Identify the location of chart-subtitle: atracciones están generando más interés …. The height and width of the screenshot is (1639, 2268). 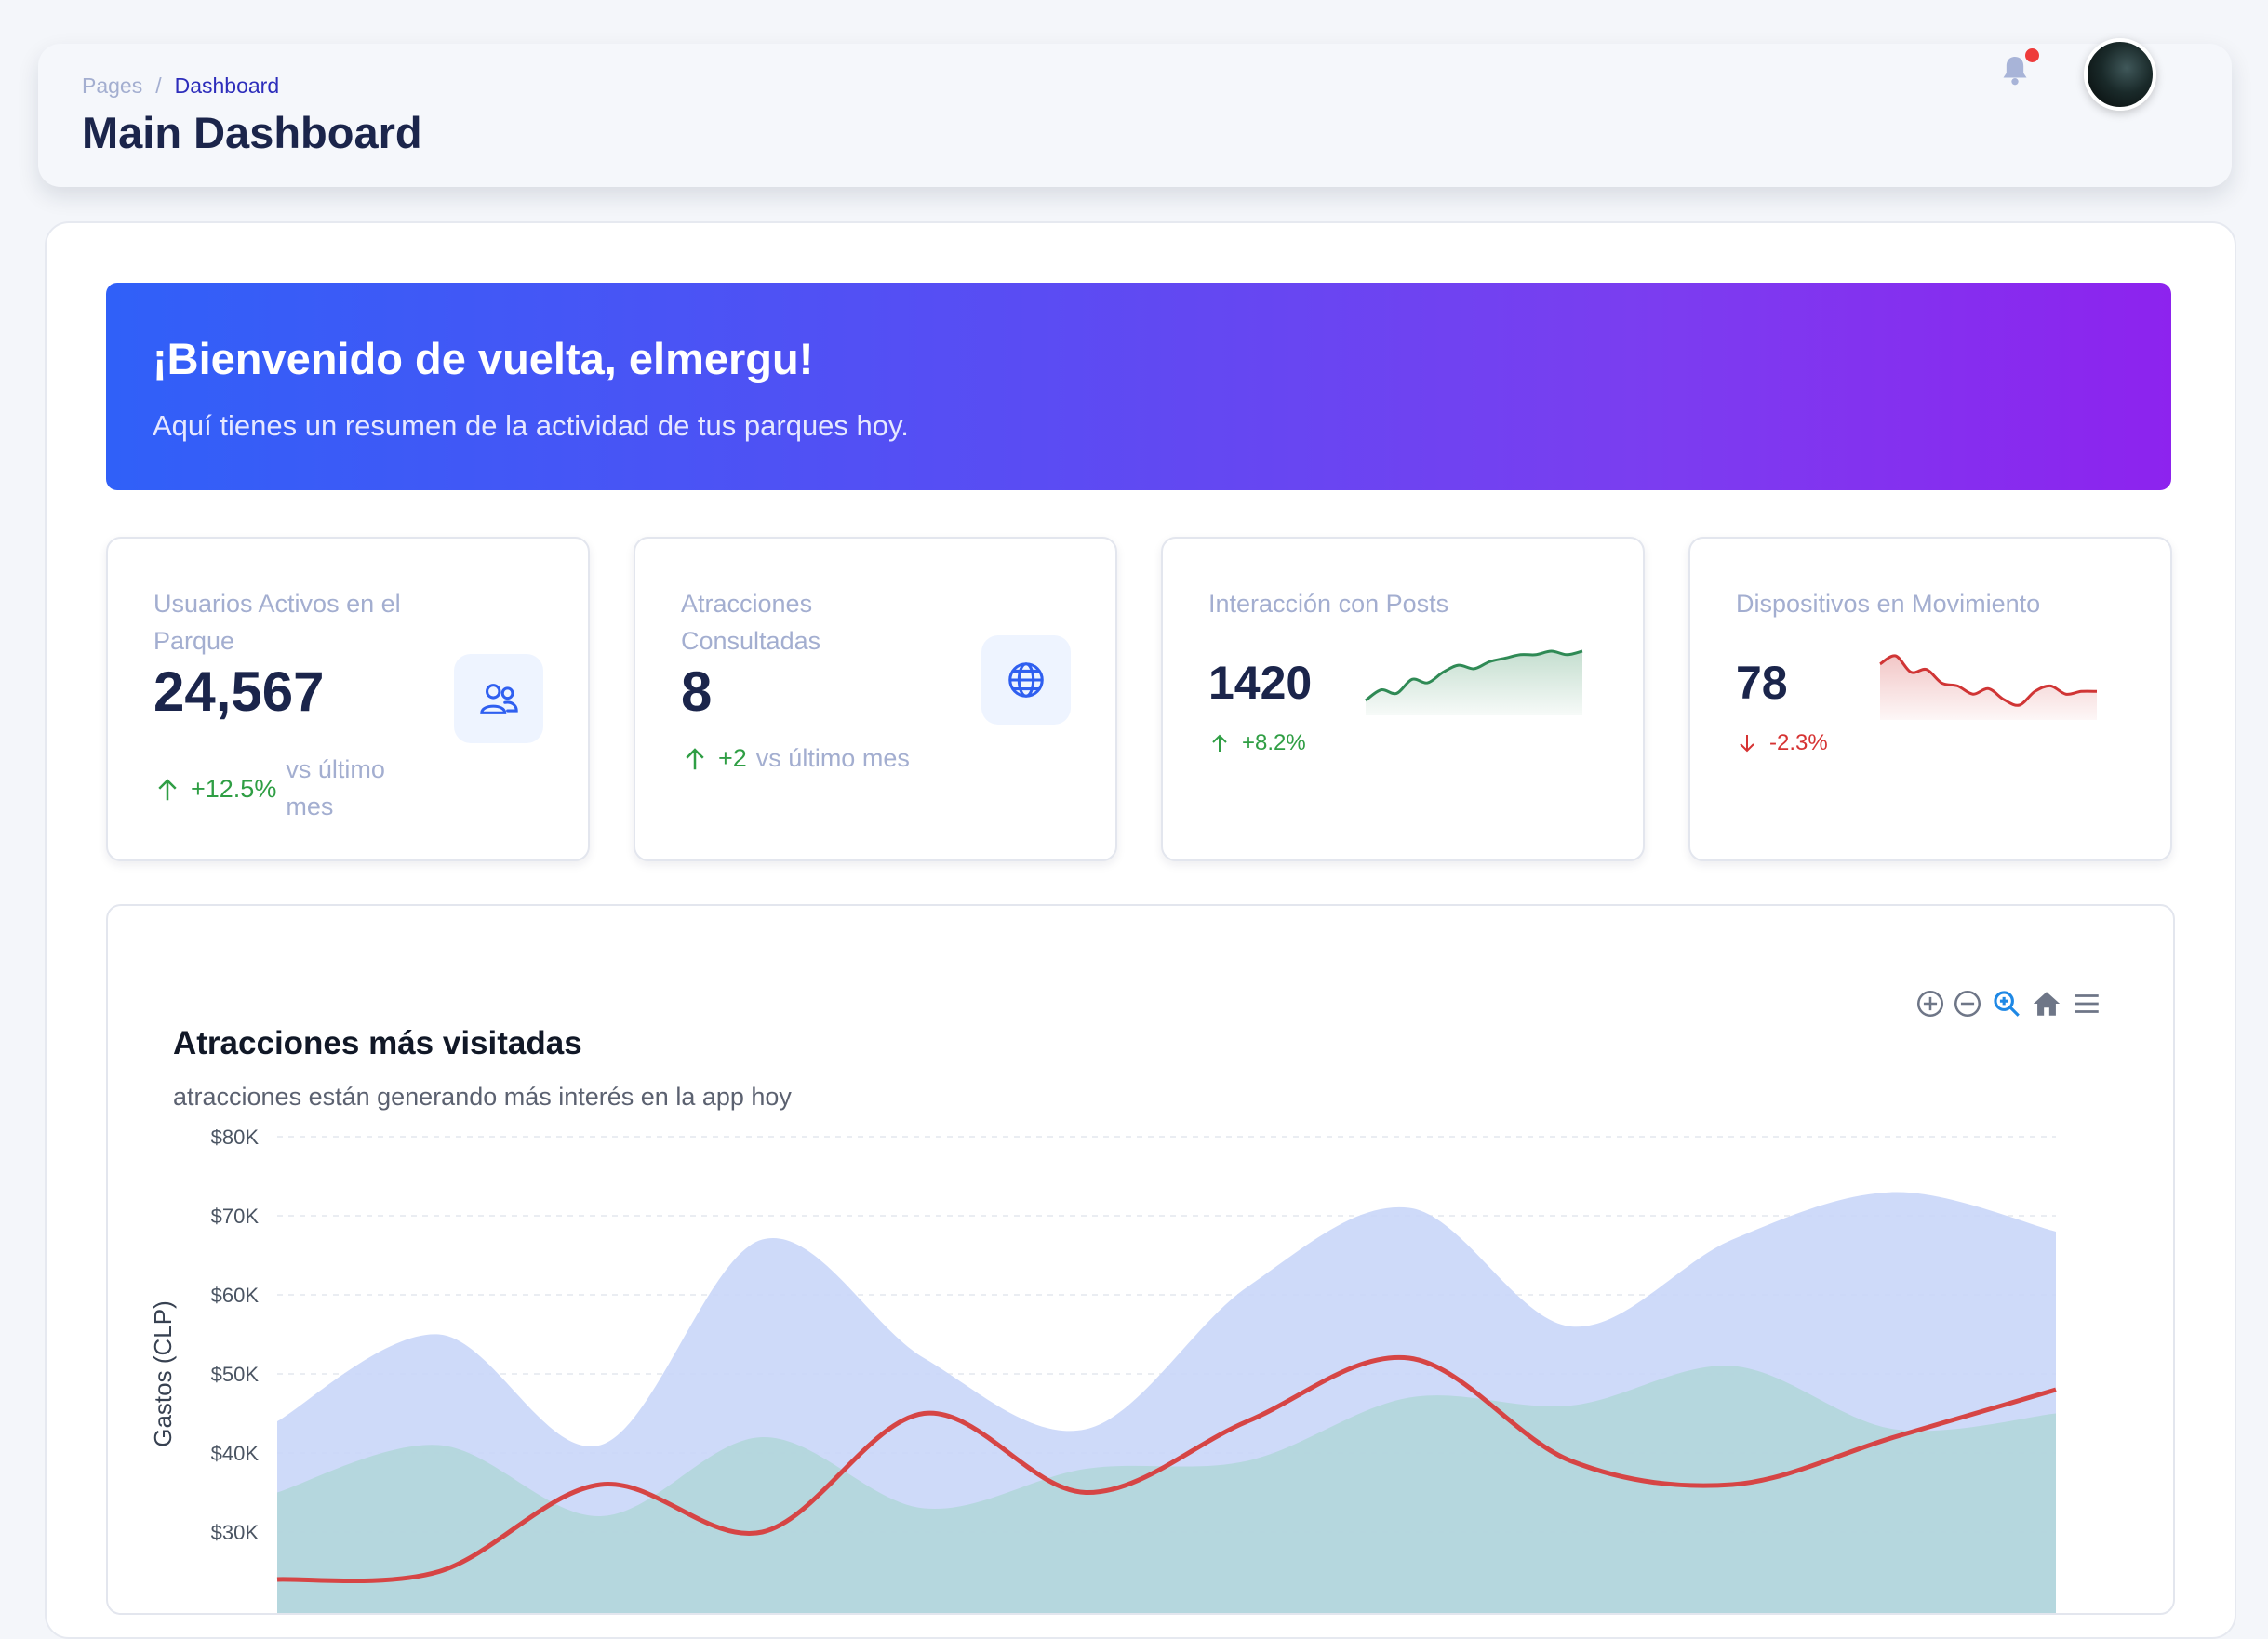
(482, 1097).